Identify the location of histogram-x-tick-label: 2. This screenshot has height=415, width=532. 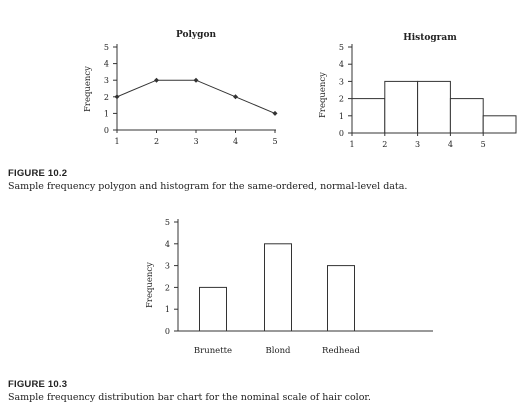
(384, 144).